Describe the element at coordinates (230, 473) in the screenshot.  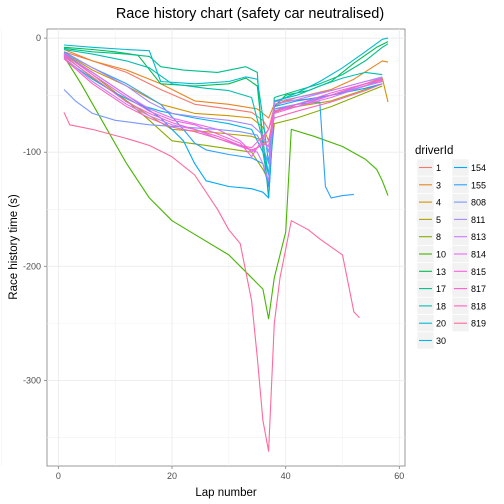
I see `x-axis: 0 20 40 60` at that location.